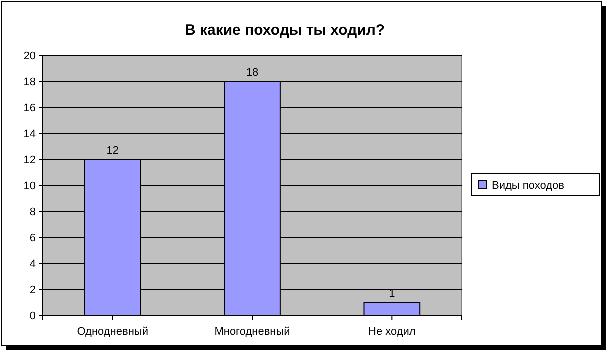 The height and width of the screenshot is (356, 611). Describe the element at coordinates (30, 134) in the screenshot. I see `y-tick-label: 14` at that location.